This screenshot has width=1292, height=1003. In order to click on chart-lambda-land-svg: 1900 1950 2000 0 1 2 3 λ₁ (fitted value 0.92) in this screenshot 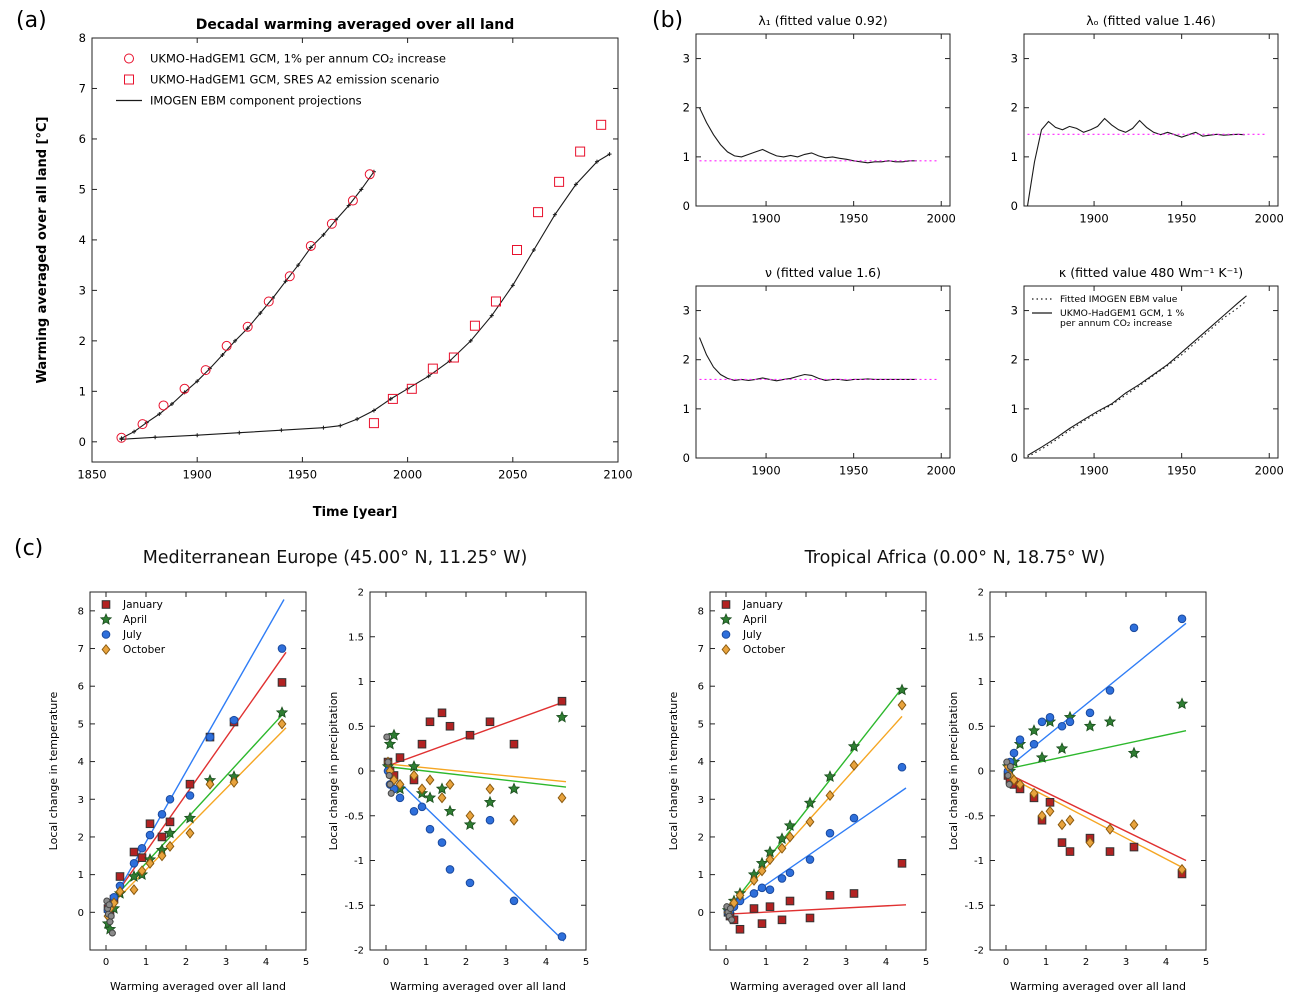, I will do `click(819, 119)`.